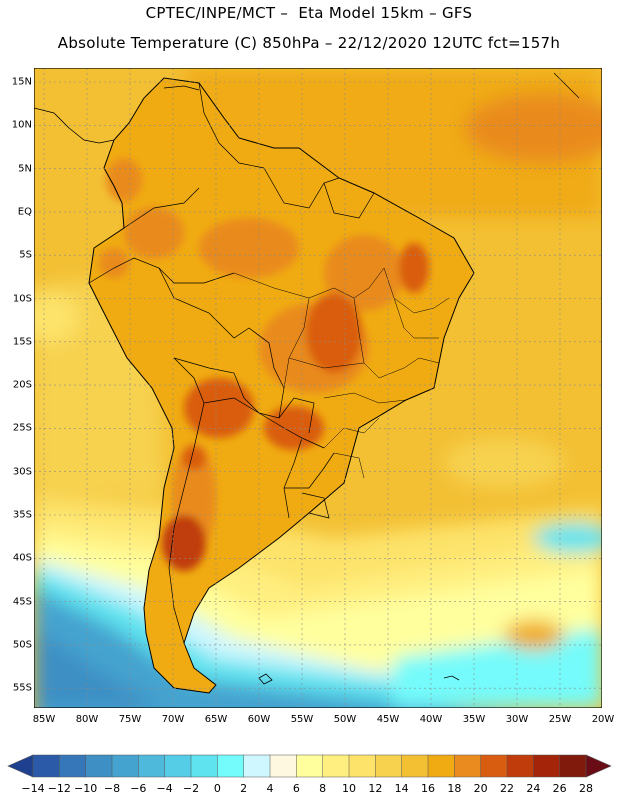 Image resolution: width=618 pixels, height=800 pixels. Describe the element at coordinates (216, 719) in the screenshot. I see `longitude-label: 65W` at that location.